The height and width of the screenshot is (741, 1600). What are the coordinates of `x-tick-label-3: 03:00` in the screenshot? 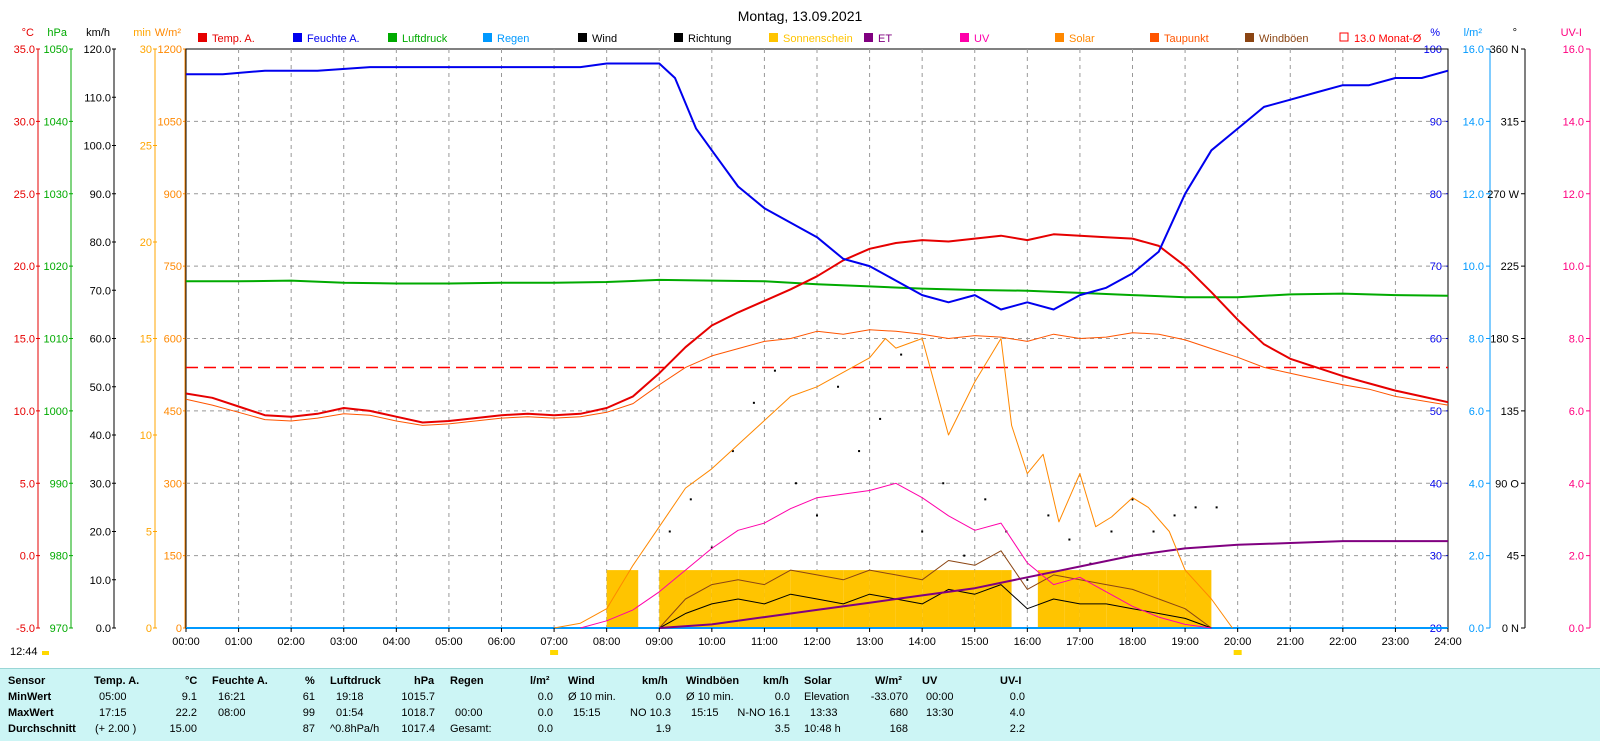 It's located at (344, 642).